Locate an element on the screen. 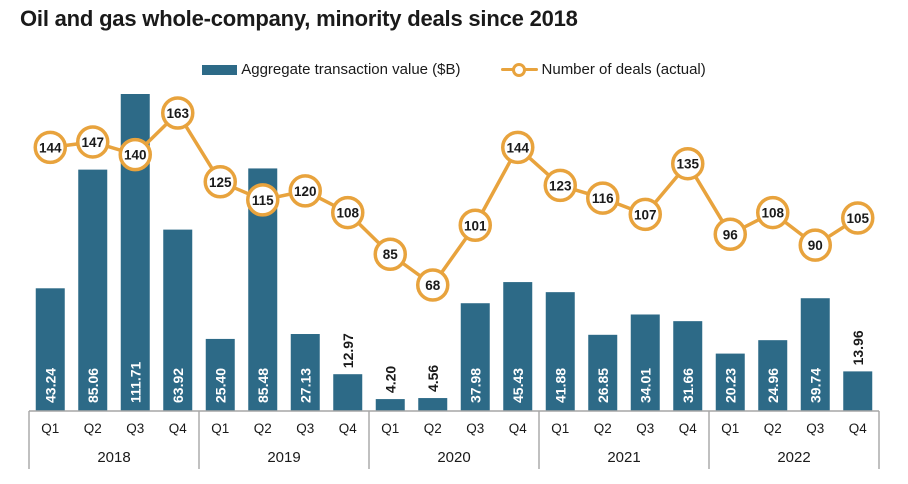 This screenshot has width=908, height=484. year-label: 2022 is located at coordinates (793, 457).